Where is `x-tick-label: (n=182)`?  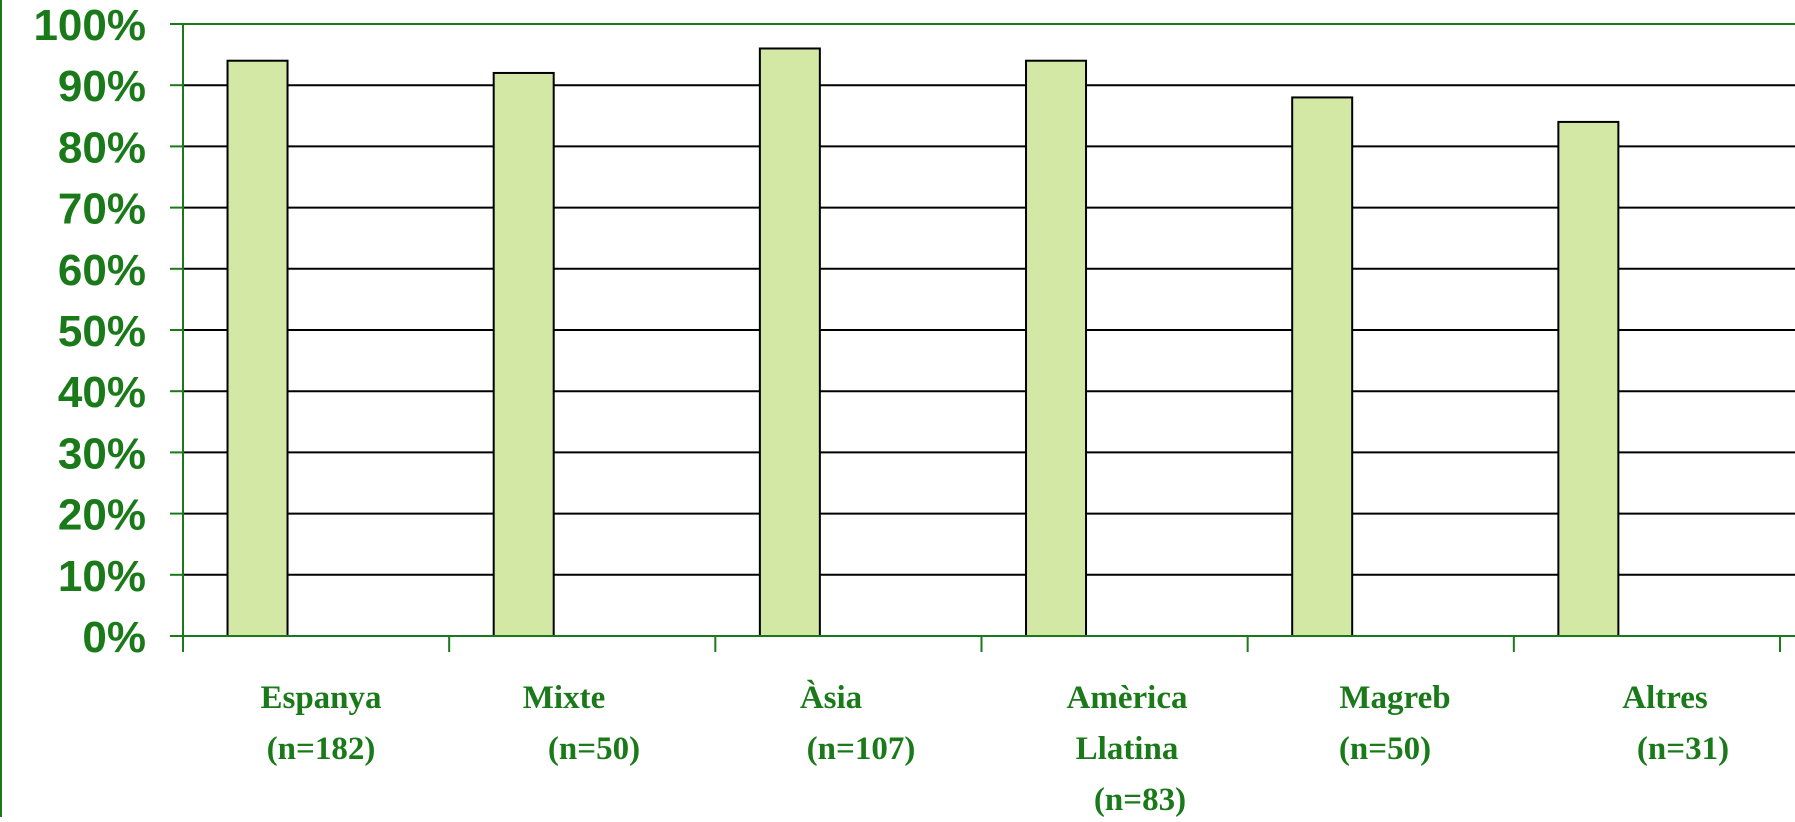 x-tick-label: (n=182) is located at coordinates (321, 749).